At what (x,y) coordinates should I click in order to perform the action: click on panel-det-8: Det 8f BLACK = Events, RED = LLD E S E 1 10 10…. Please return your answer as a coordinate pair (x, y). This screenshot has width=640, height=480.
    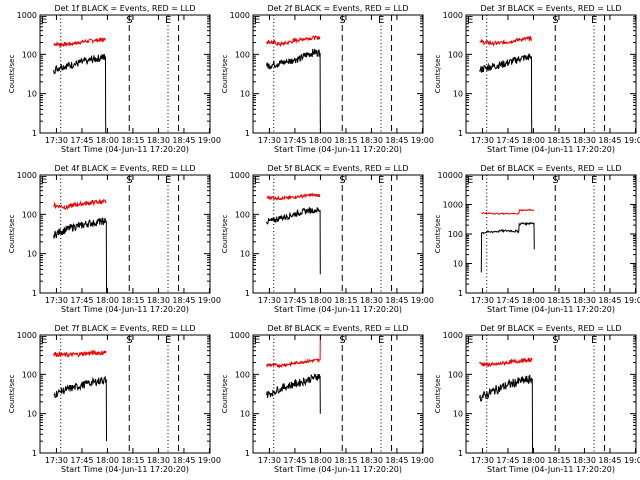
    Looking at the image, I should click on (327, 399).